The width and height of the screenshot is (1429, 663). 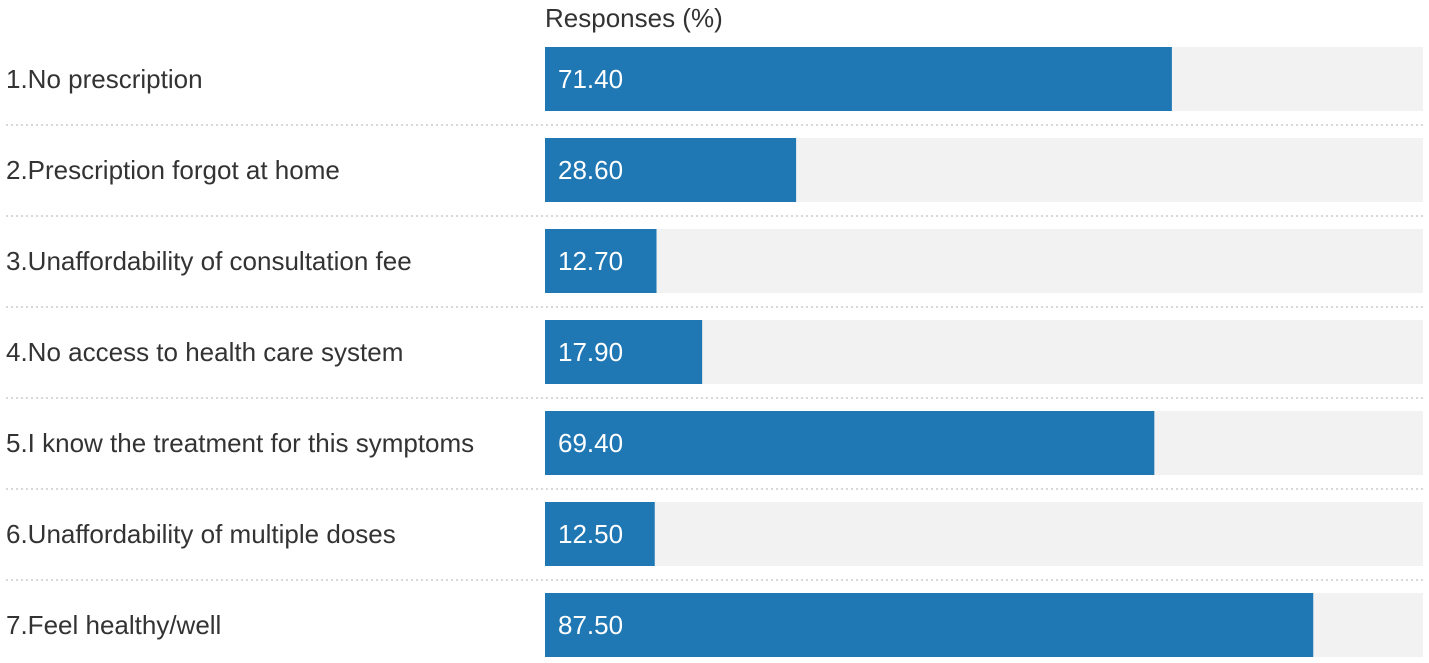 What do you see at coordinates (113, 625) in the screenshot?
I see `category-label-7: 7.Feel healthy/well` at bounding box center [113, 625].